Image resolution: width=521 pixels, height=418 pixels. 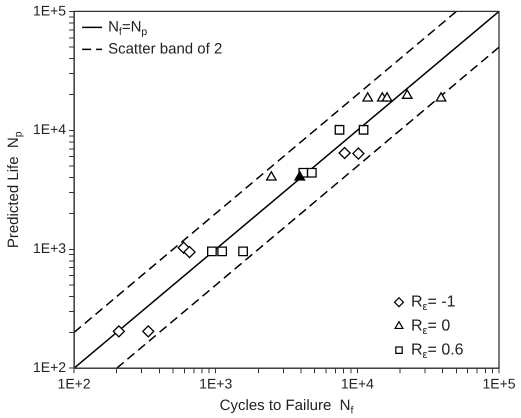 I want to click on x-tick-label: 1E+2, so click(x=74, y=383).